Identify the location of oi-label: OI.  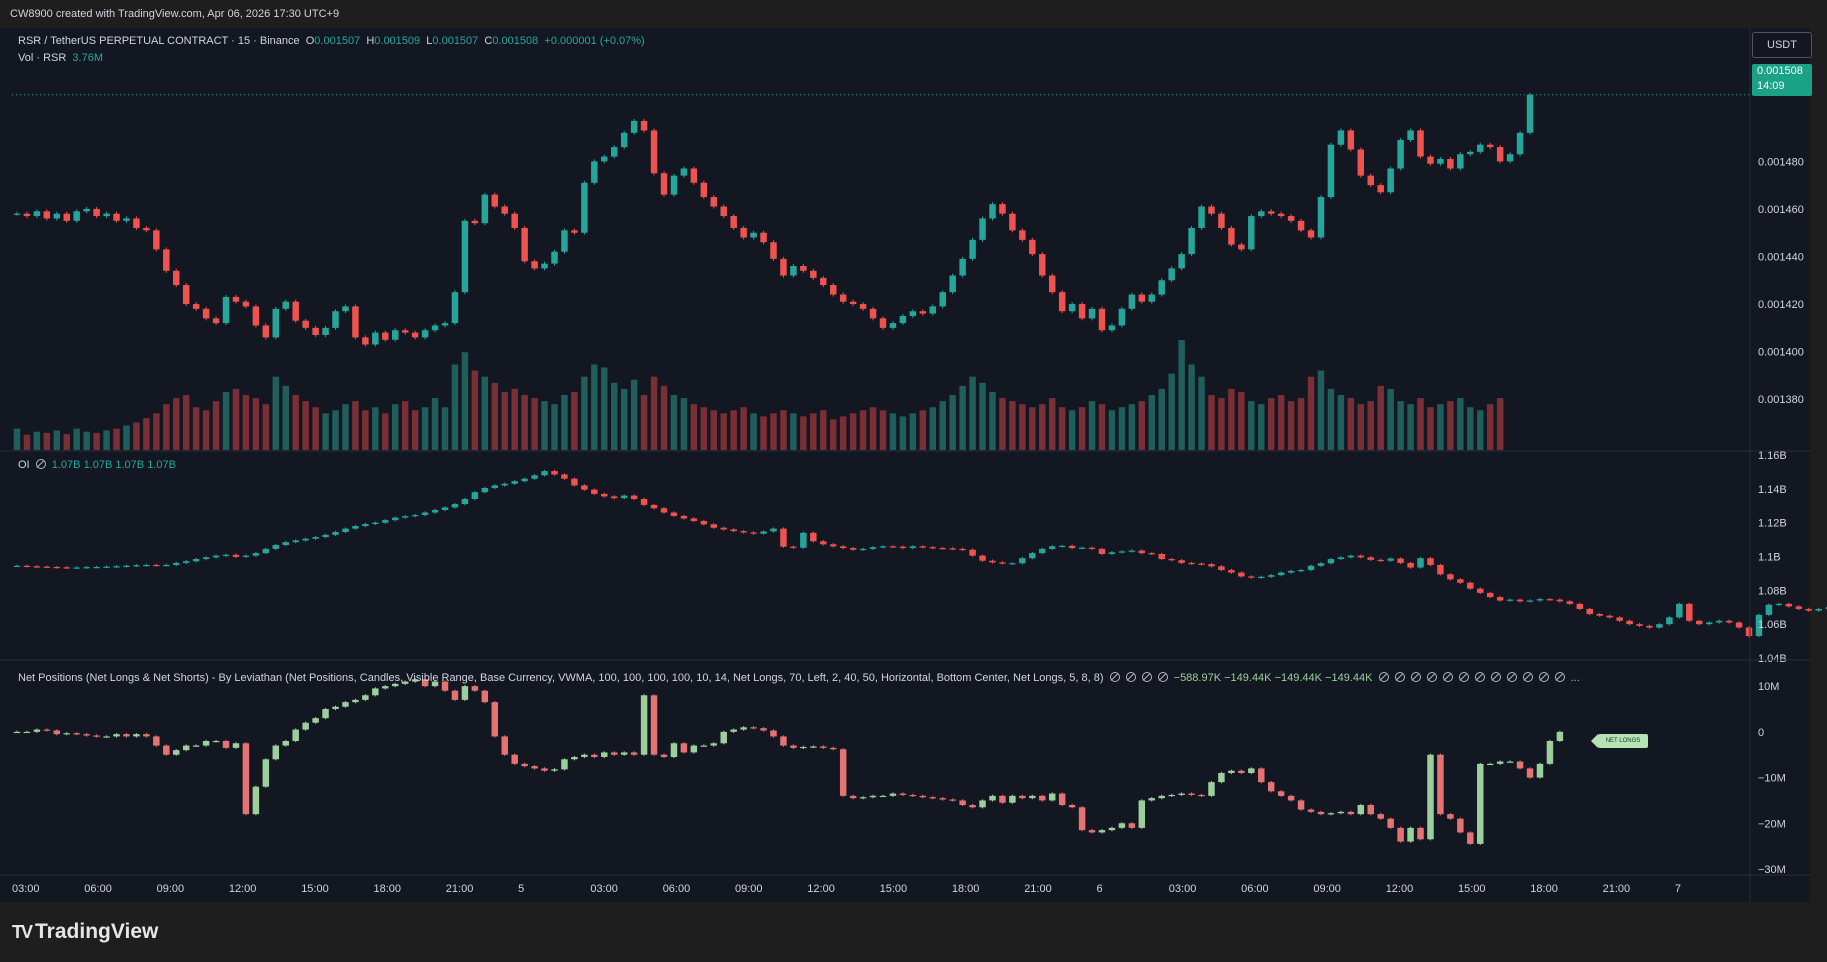
(24, 465).